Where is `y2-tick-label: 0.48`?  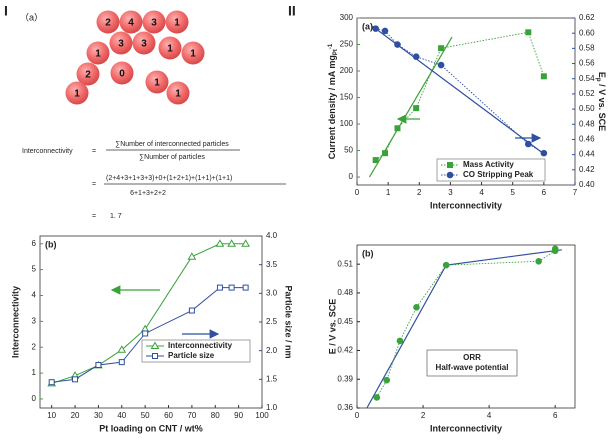 y2-tick-label: 0.48 is located at coordinates (587, 123).